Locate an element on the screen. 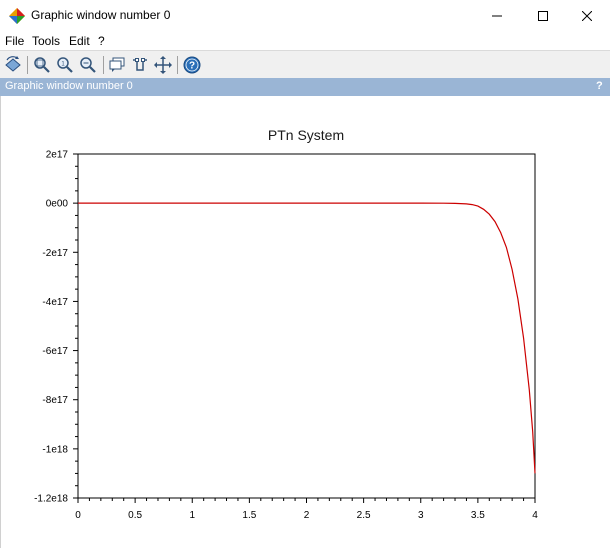 The width and height of the screenshot is (610, 548). title-bar: Graphic window number 0 is located at coordinates (305, 16).